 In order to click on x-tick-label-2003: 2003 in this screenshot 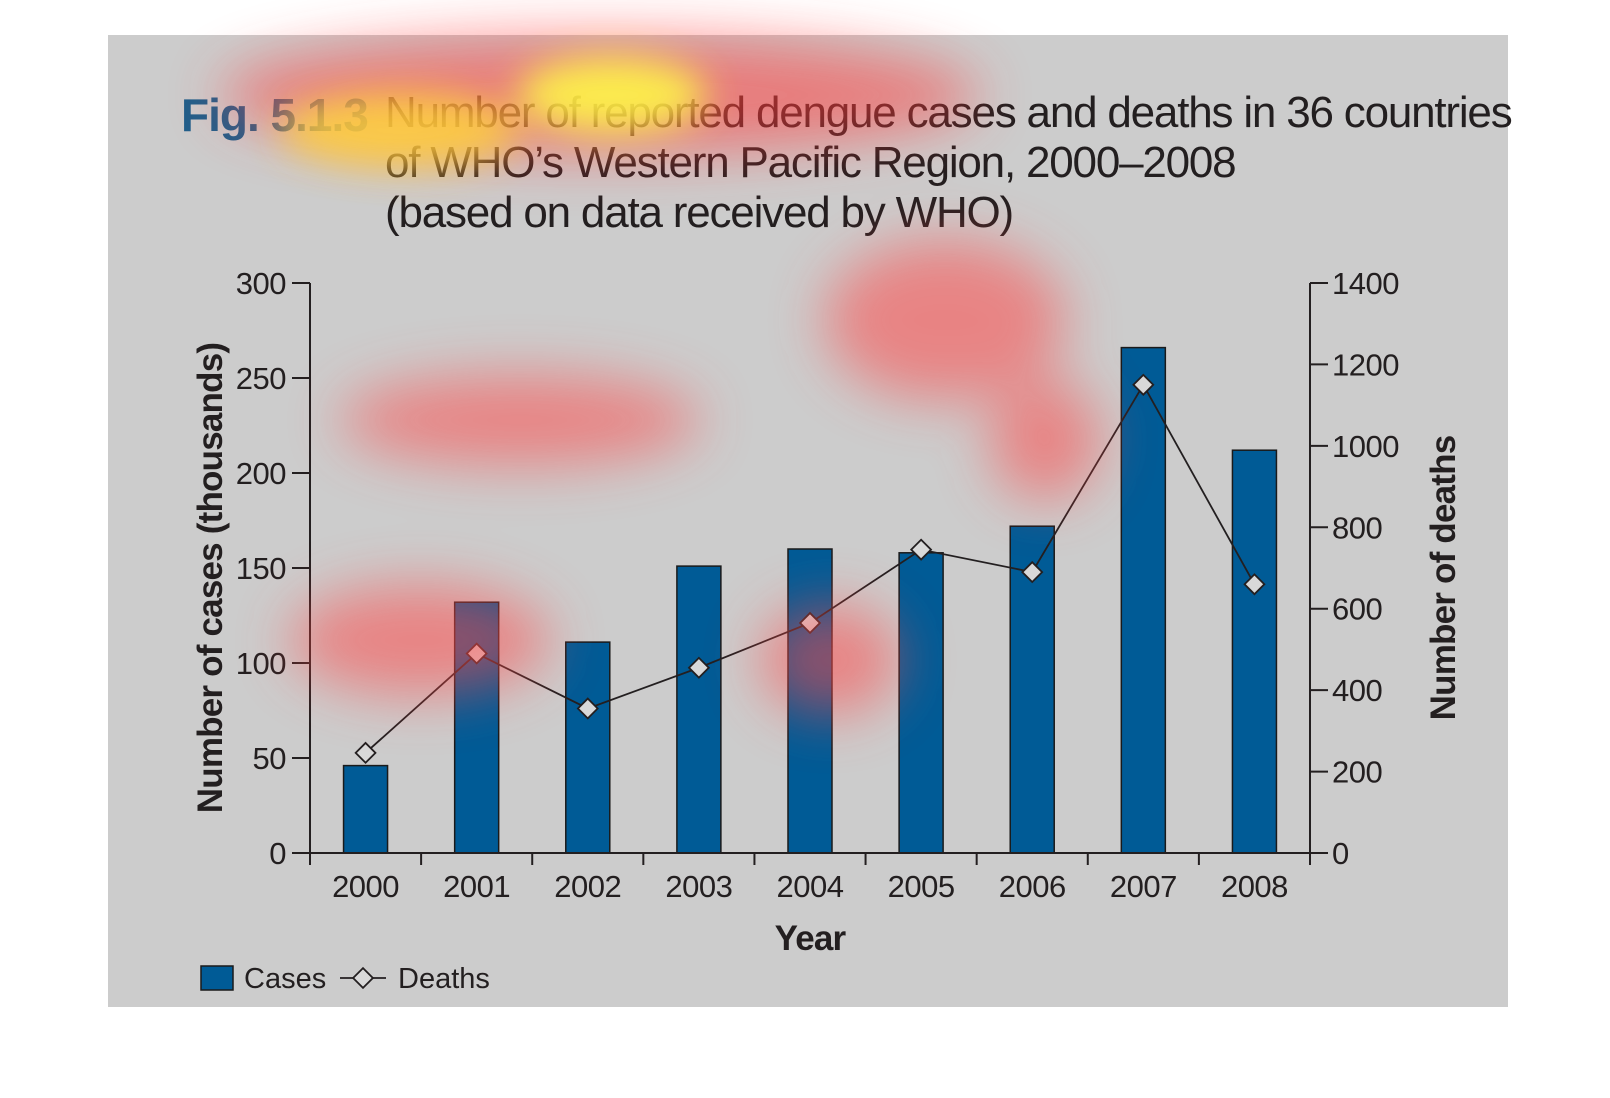, I will do `click(698, 886)`.